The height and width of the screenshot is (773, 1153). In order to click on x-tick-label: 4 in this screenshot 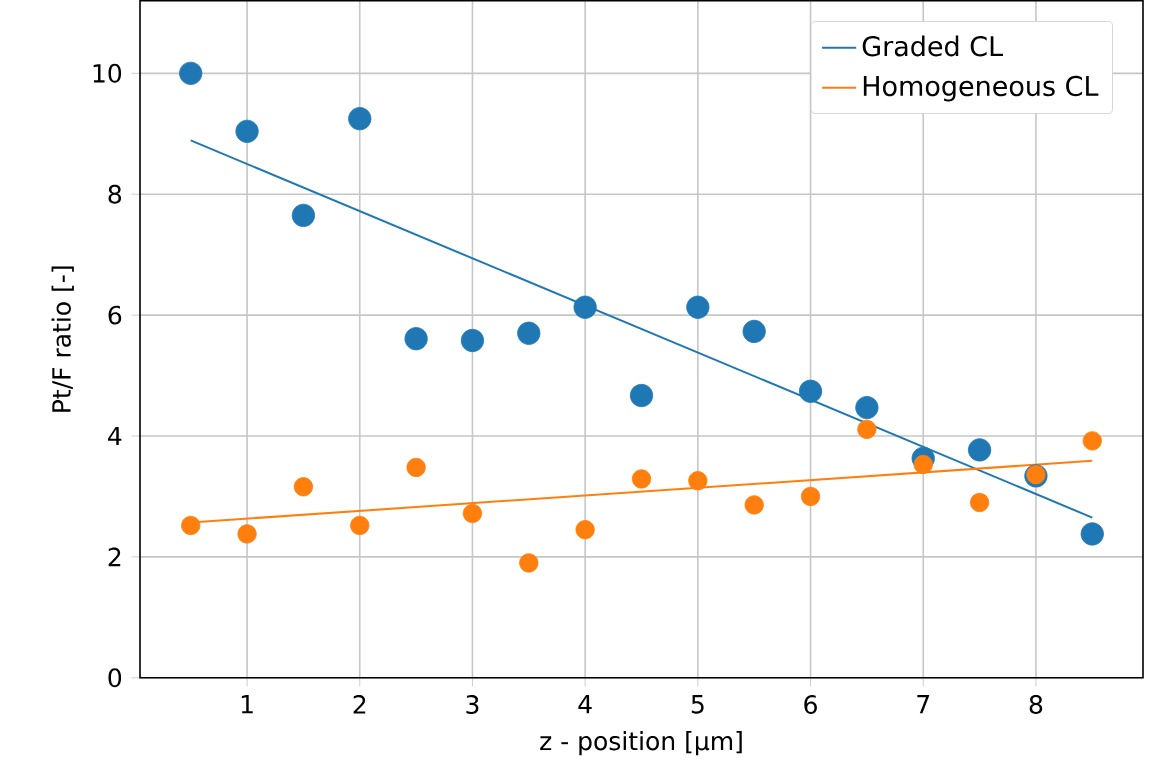, I will do `click(585, 704)`.